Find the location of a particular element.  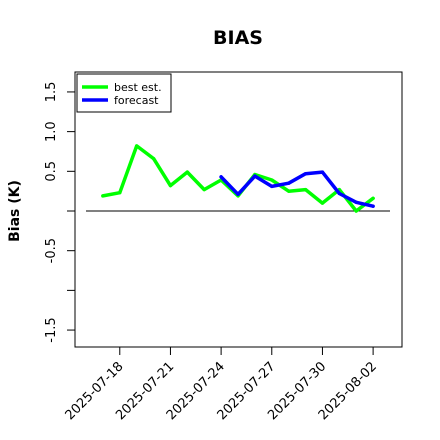

series-line-best-est is located at coordinates (238, 178).